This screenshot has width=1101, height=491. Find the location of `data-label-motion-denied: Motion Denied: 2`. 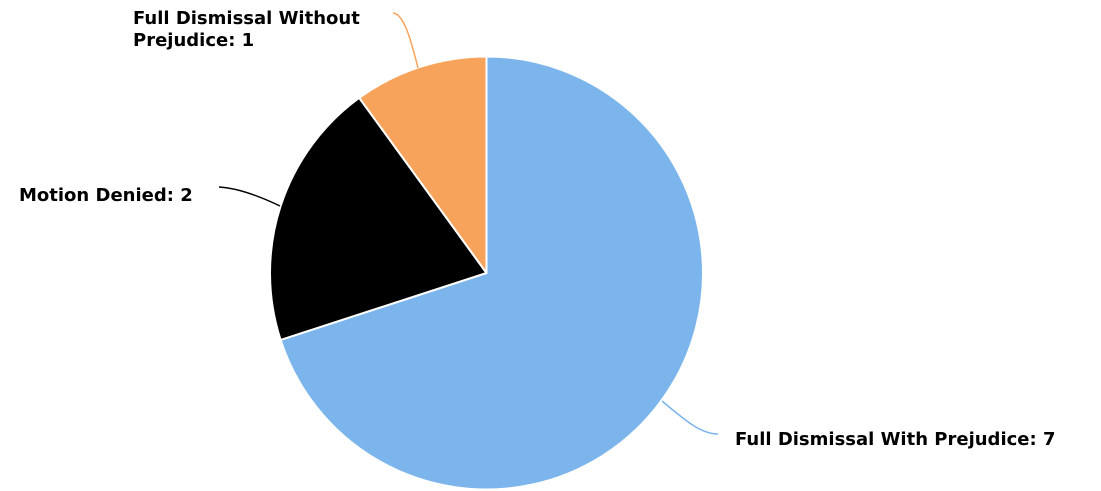

data-label-motion-denied: Motion Denied: 2 is located at coordinates (106, 195).